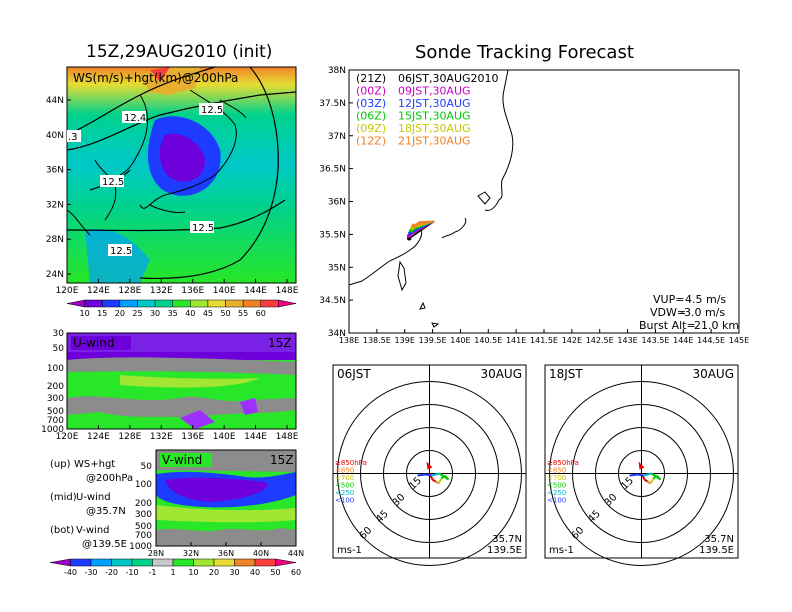 The width and height of the screenshot is (792, 612). I want to click on legend-jst: 21JST,30AUG, so click(434, 141).